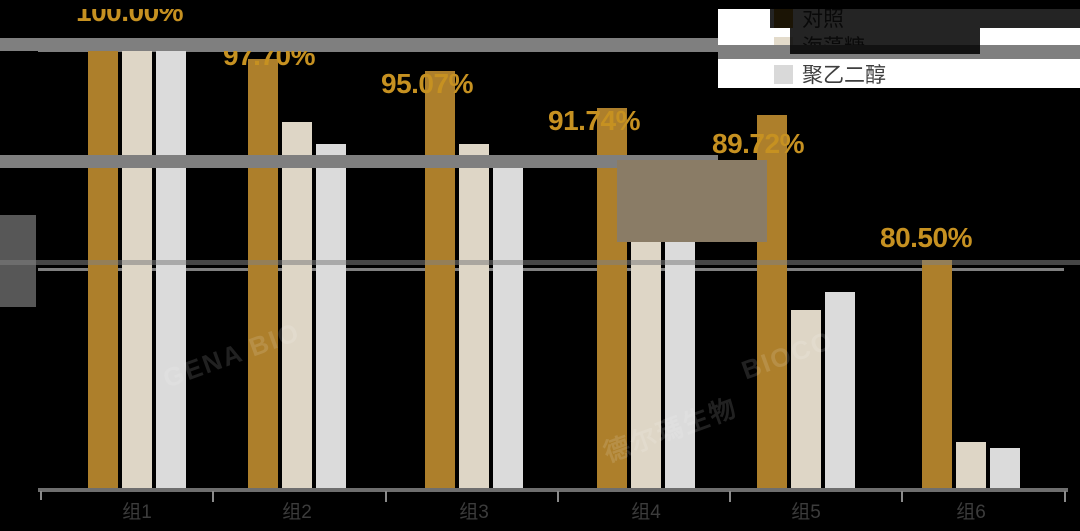  Describe the element at coordinates (680, 351) in the screenshot. I see `bar-g4-s2` at that location.